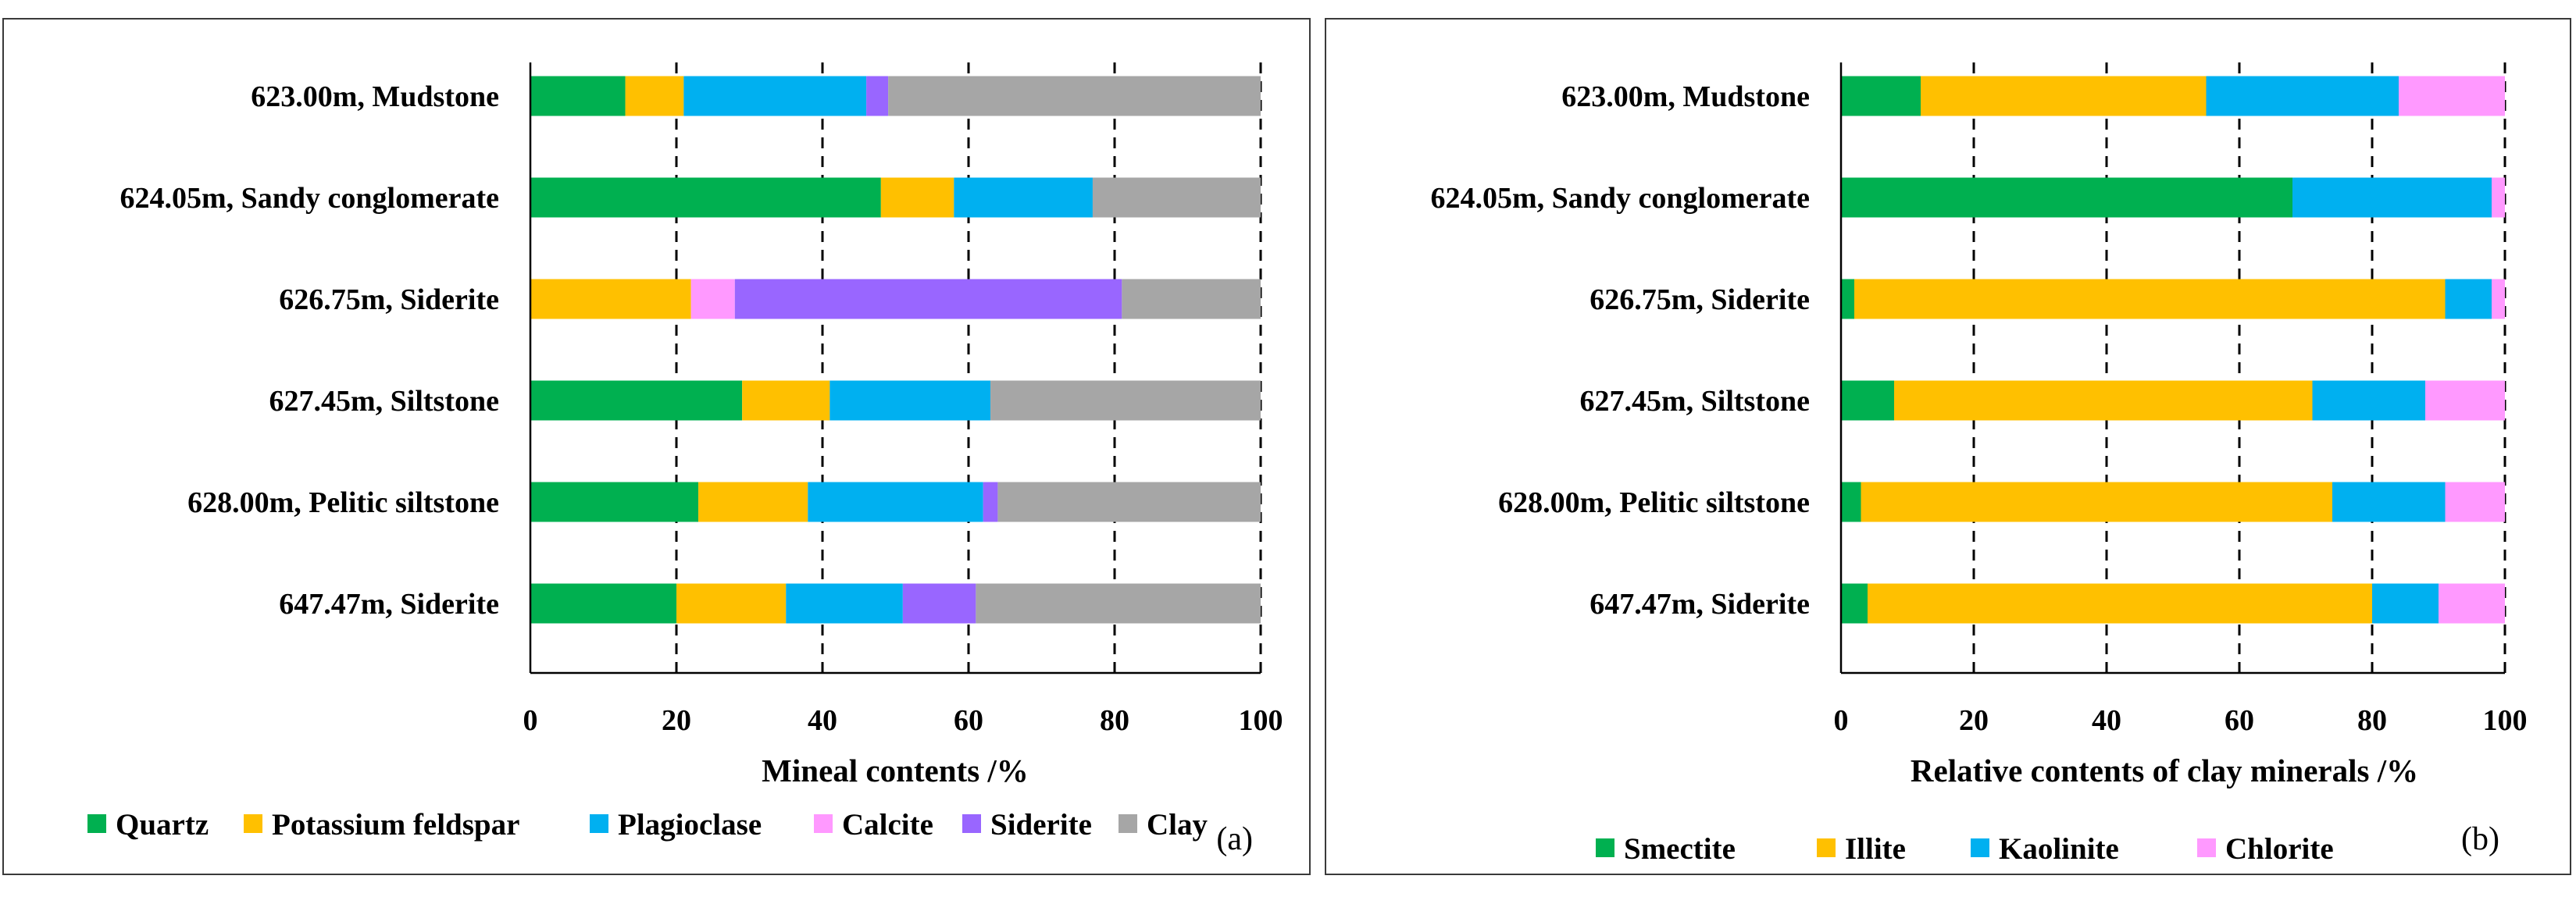  I want to click on panel-b-legend-swatch-chlorite, so click(2206, 847).